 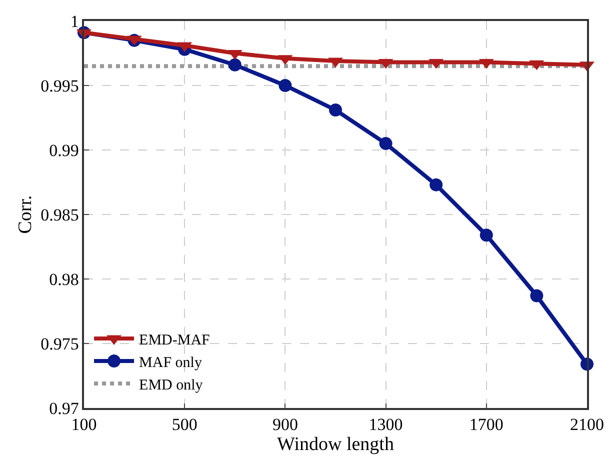 I want to click on x-tick-label: 2100, so click(x=587, y=424).